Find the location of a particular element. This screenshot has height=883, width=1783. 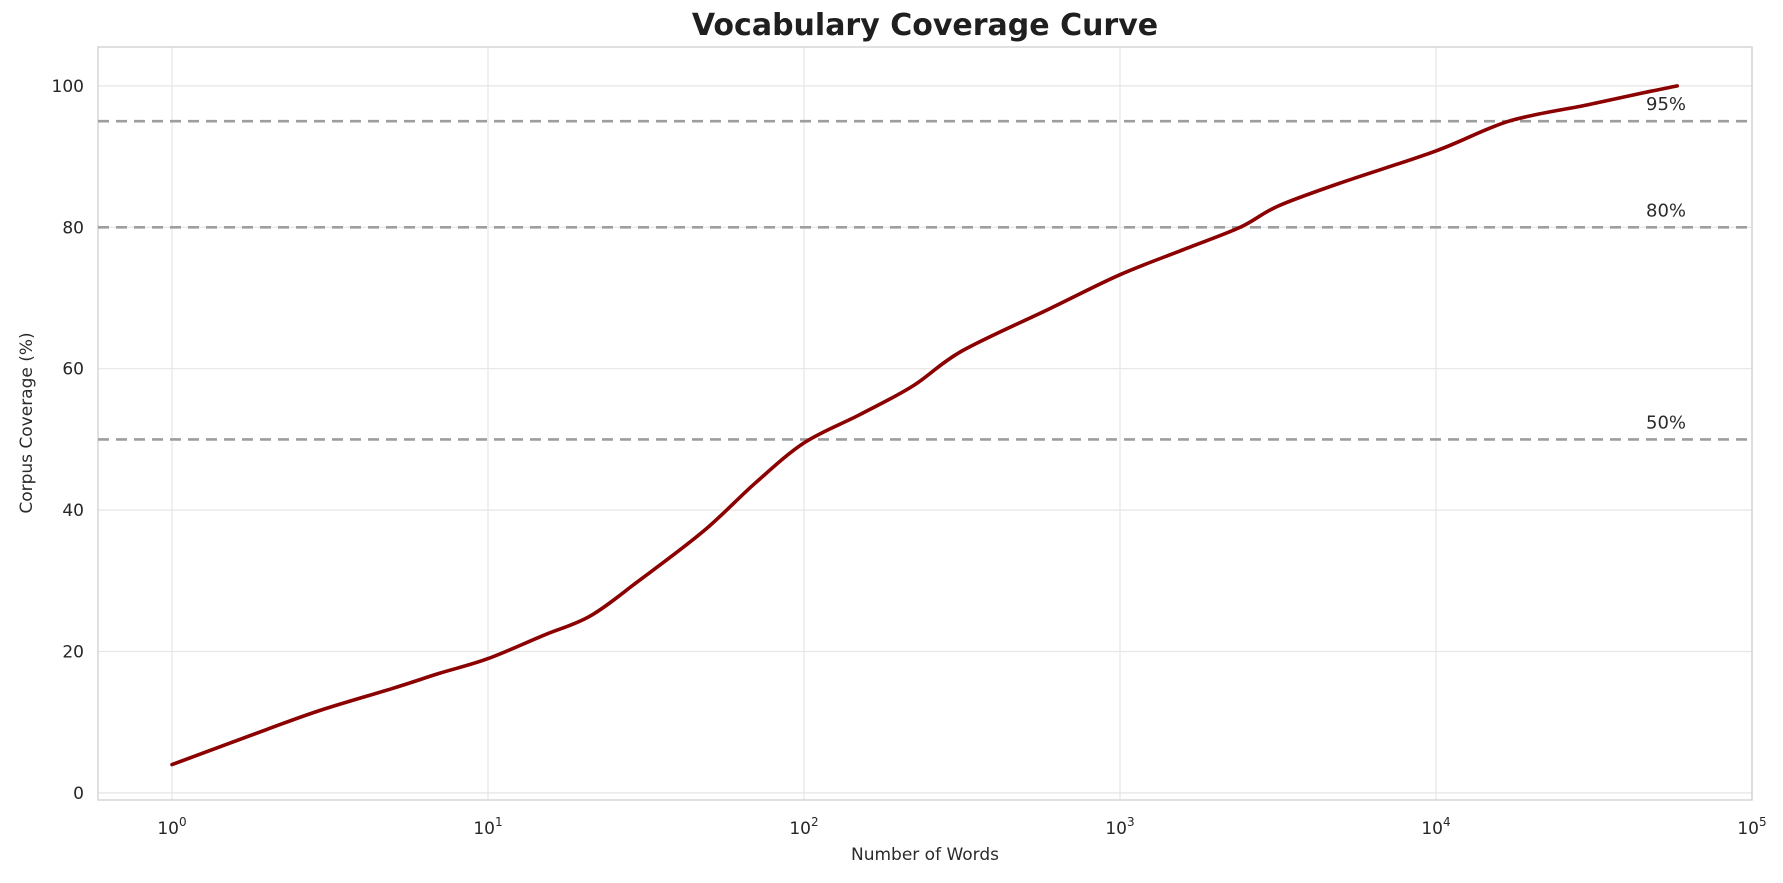

x-tick-label: 10⁵ is located at coordinates (1751, 827).